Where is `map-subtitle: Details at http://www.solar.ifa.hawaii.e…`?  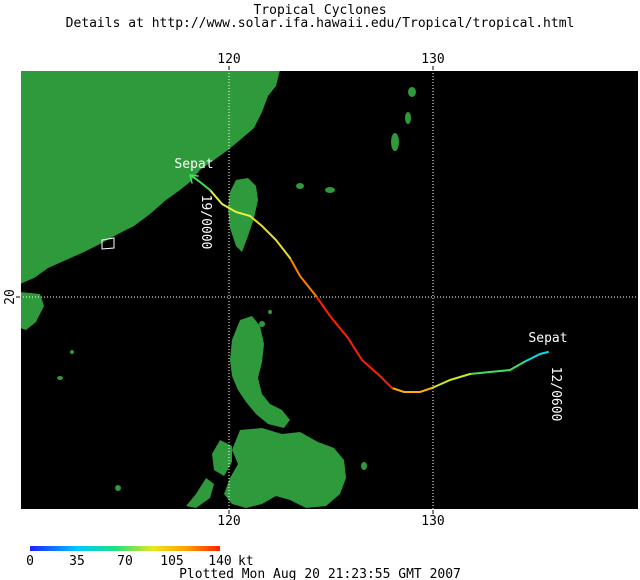 map-subtitle: Details at http://www.solar.ifa.hawaii.e… is located at coordinates (320, 23).